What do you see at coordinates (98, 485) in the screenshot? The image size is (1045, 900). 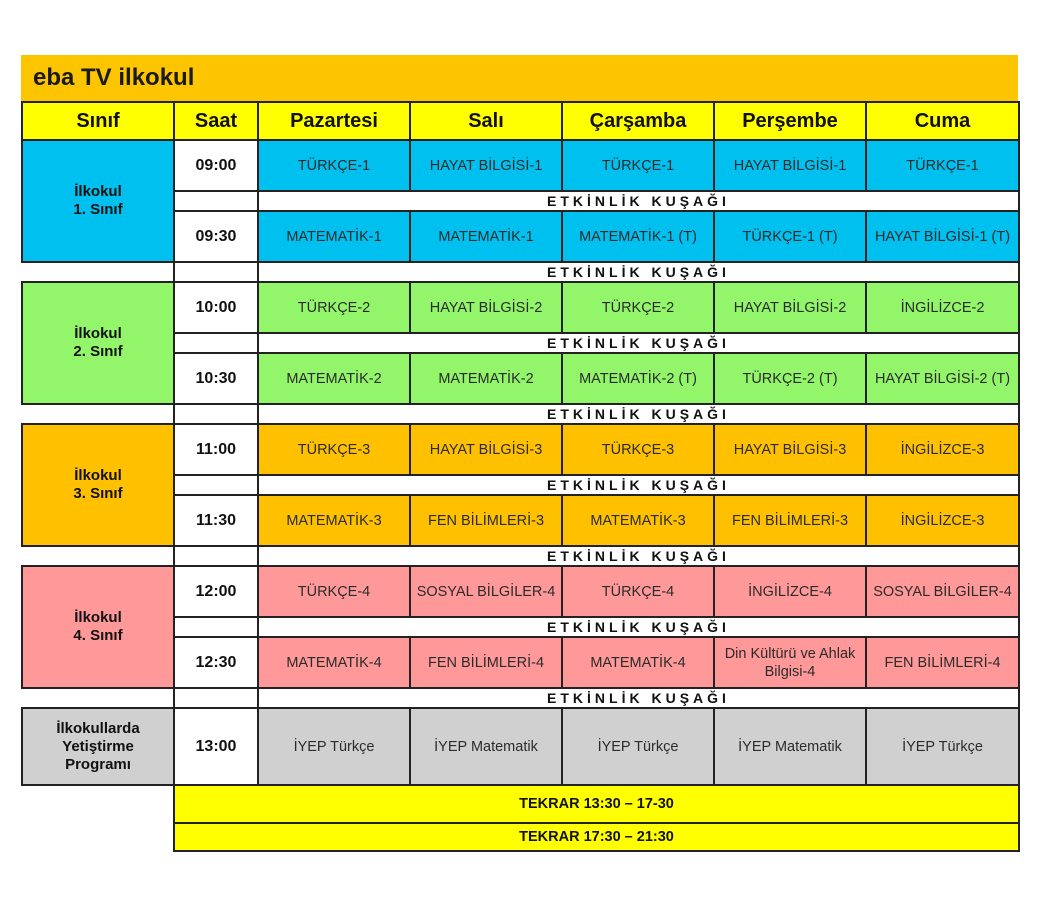 I see `class-label: İlkokul 3. Sınıf` at bounding box center [98, 485].